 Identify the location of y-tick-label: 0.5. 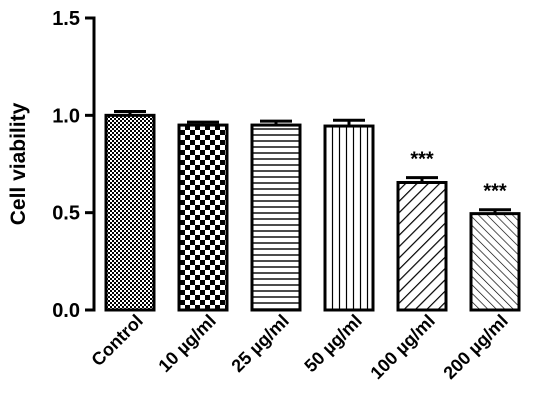
(66, 214).